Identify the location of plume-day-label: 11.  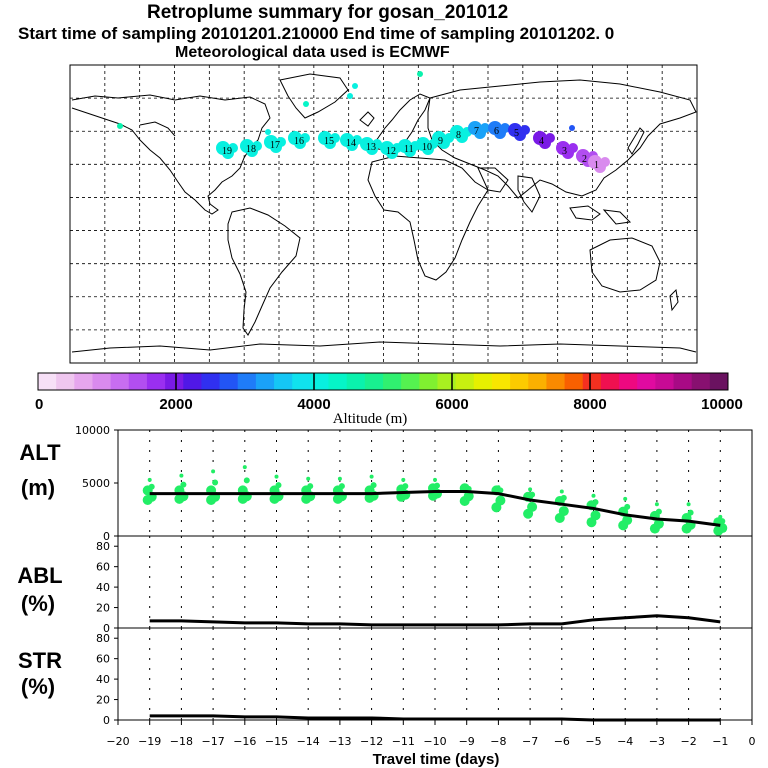
(409, 149).